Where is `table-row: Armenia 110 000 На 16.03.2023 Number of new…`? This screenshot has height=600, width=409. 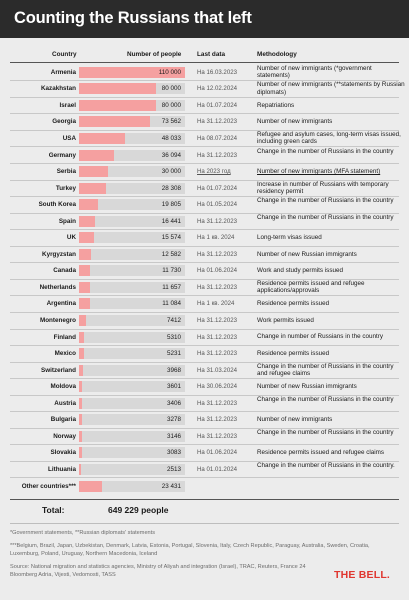 table-row: Armenia 110 000 На 16.03.2023 Number of new… is located at coordinates (204, 73).